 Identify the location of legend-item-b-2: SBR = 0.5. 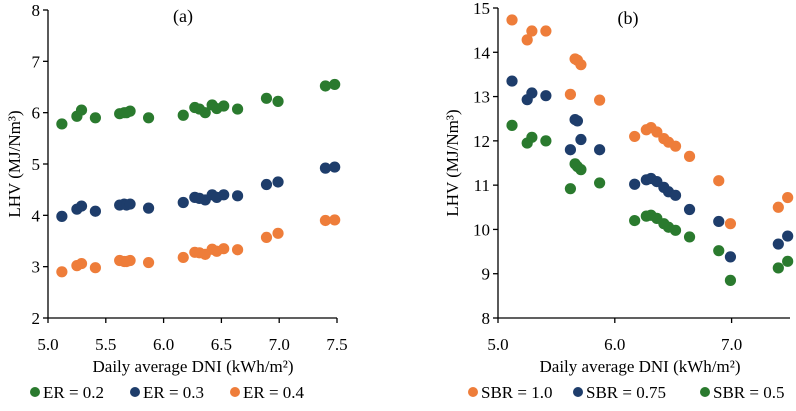
(742, 392).